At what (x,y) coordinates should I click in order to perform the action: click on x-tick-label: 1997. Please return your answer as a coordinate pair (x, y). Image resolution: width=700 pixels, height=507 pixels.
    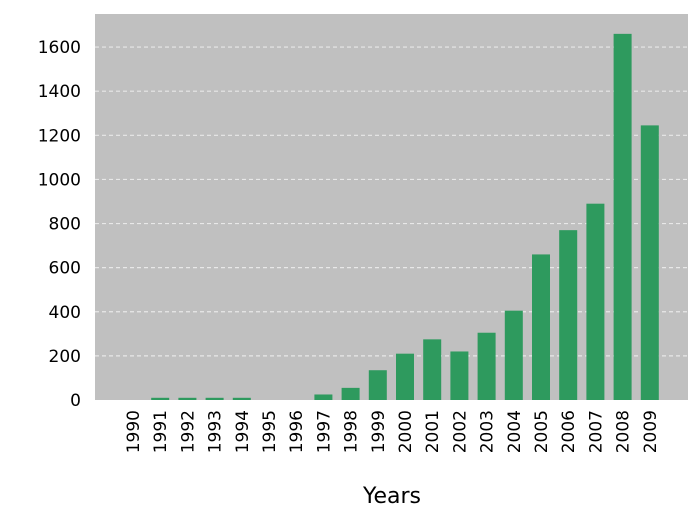
    Looking at the image, I should click on (324, 431).